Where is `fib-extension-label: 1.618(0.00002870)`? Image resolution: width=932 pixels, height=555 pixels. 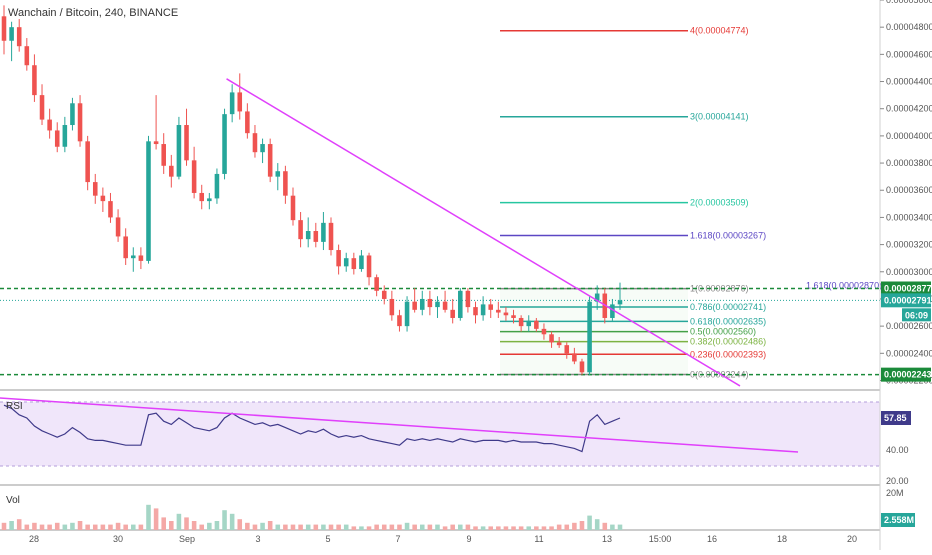
fib-extension-label: 1.618(0.00002870) is located at coordinates (844, 285).